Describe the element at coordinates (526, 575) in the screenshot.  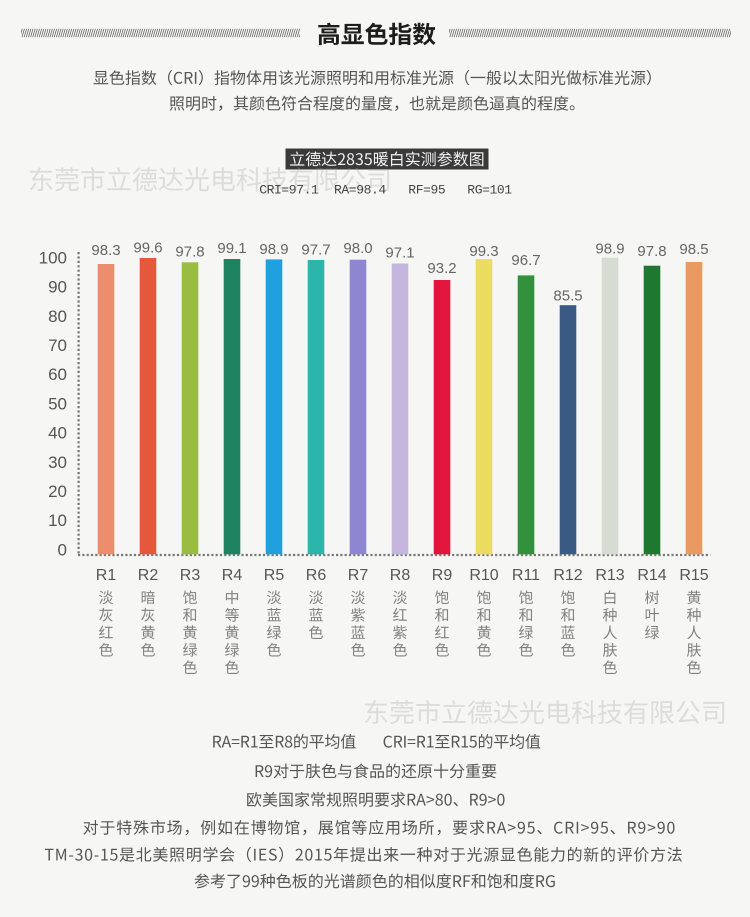
I see `svg-text: R11` at that location.